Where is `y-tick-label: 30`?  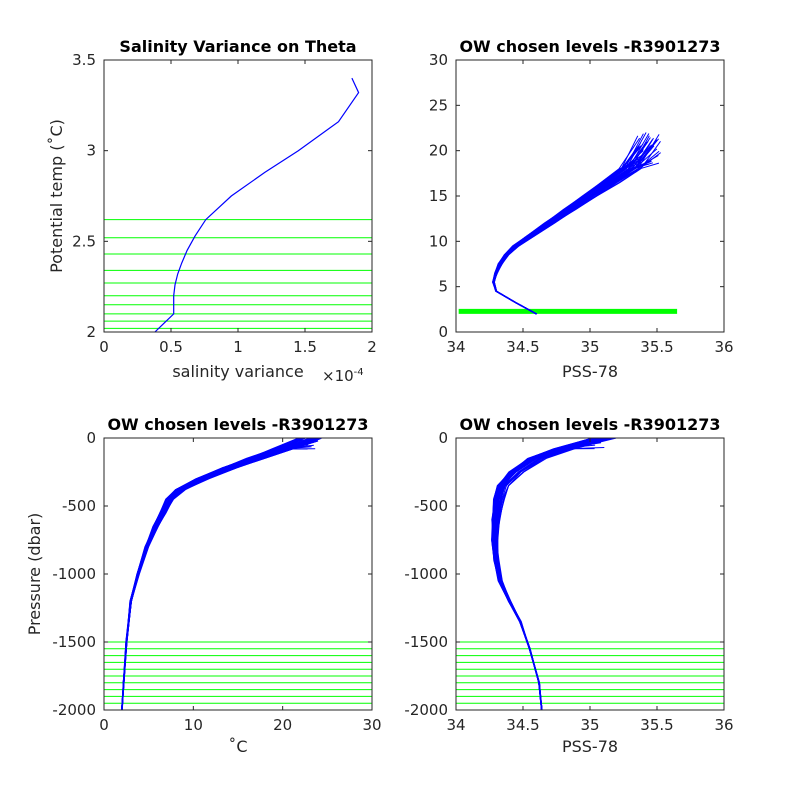 y-tick-label: 30 is located at coordinates (438, 60).